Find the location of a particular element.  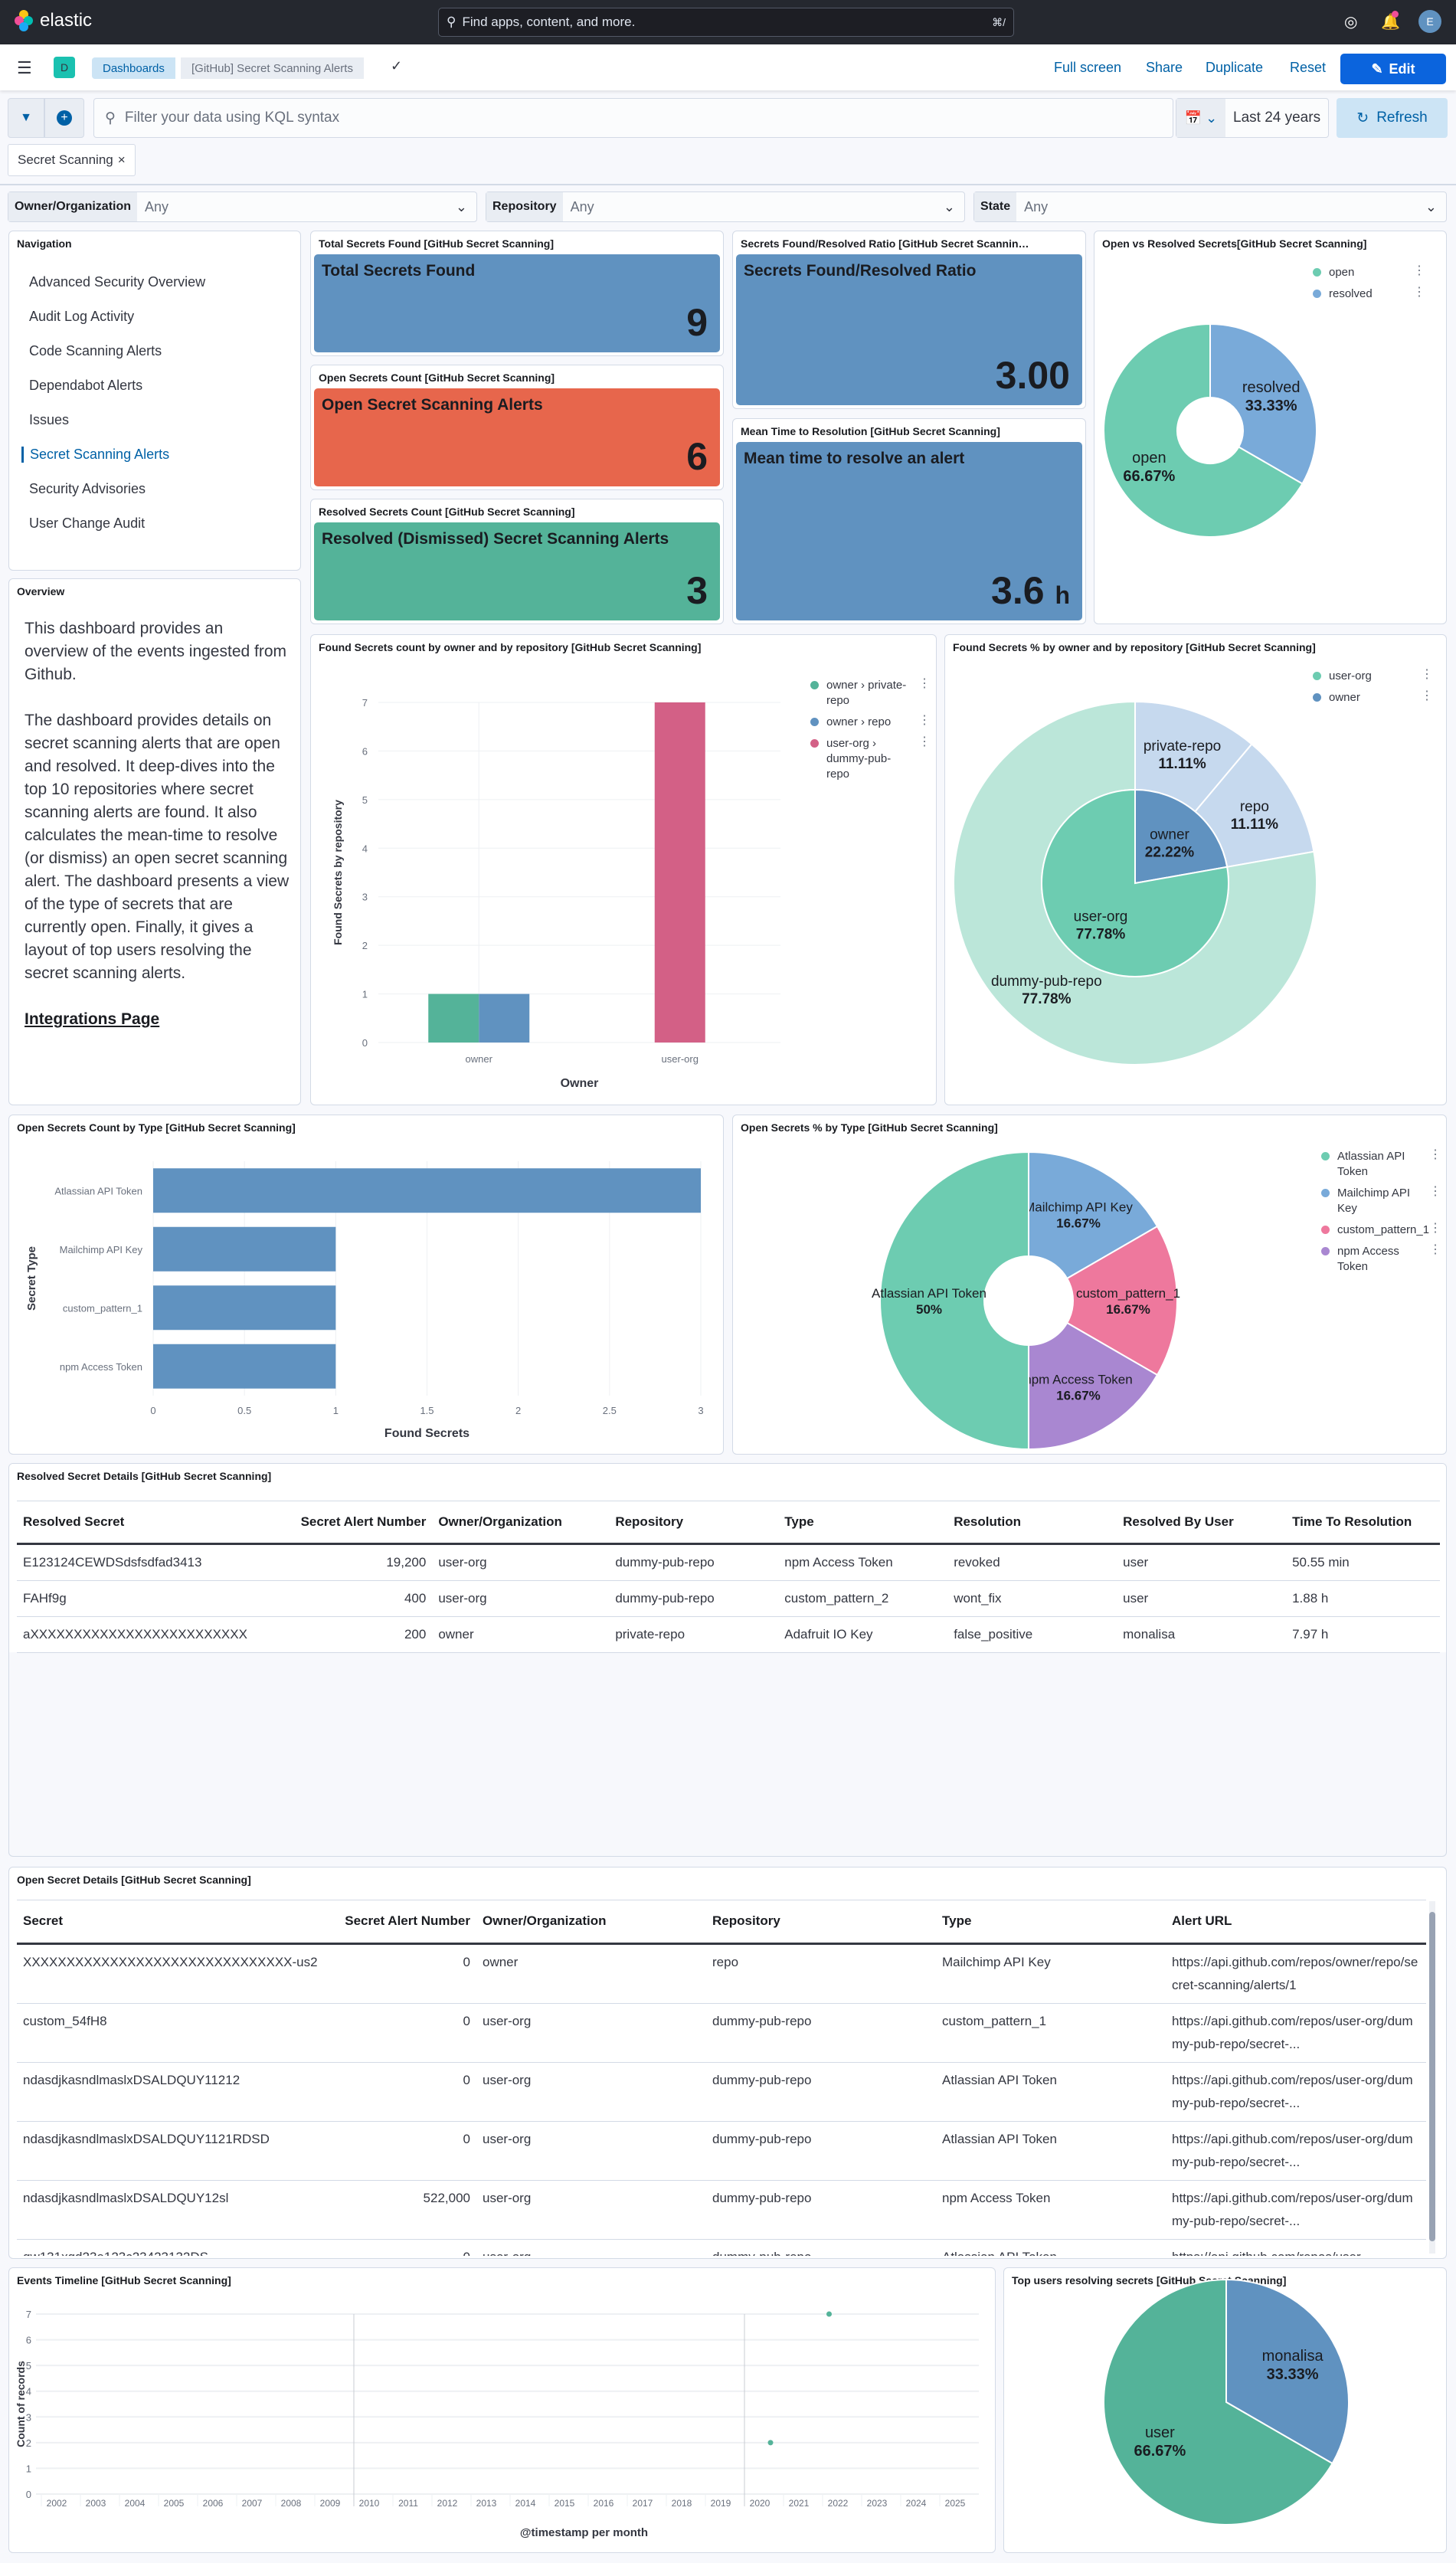

nav-link: Security Advisories is located at coordinates (88, 489).